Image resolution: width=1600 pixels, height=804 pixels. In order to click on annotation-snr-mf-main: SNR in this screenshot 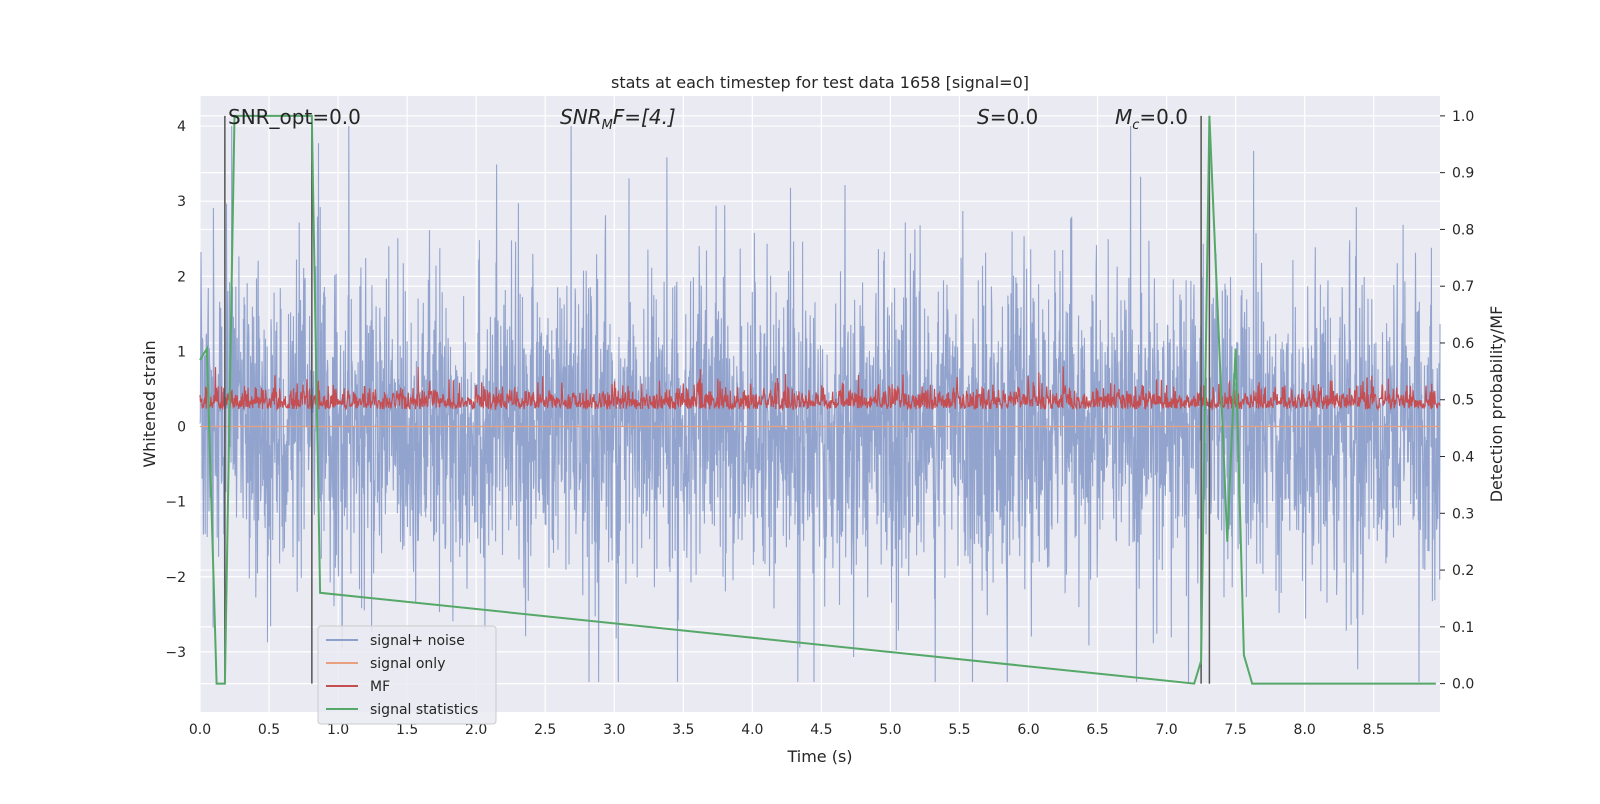, I will do `click(581, 117)`.